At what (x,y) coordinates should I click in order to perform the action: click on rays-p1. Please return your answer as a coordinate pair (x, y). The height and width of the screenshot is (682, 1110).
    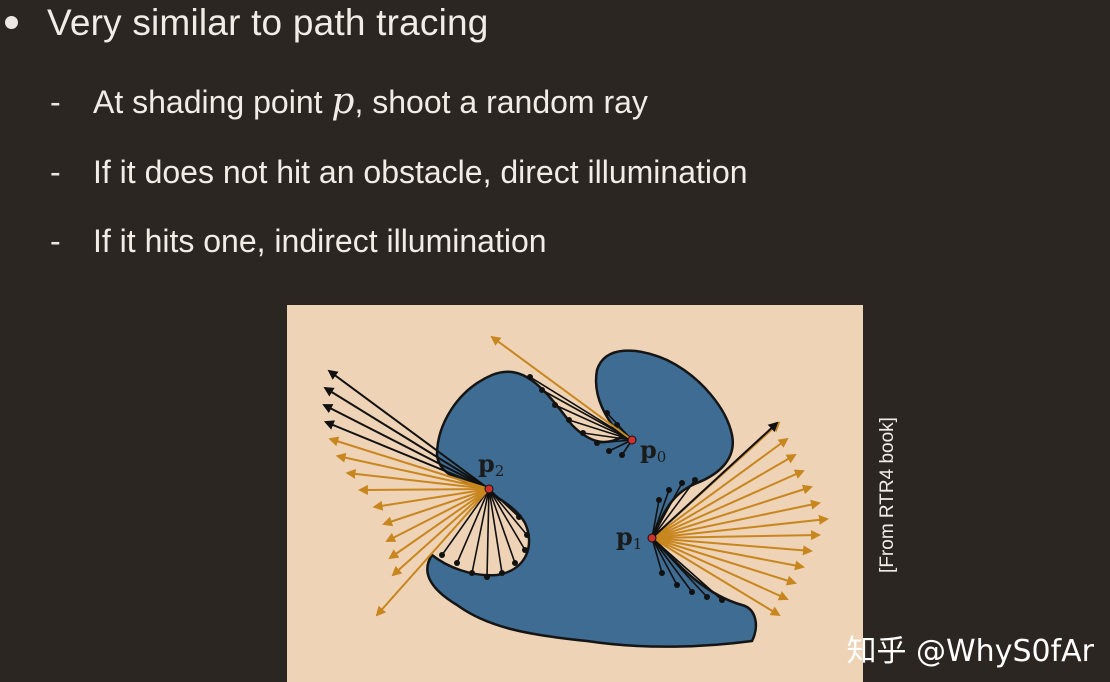
    Looking at the image, I should click on (740, 519).